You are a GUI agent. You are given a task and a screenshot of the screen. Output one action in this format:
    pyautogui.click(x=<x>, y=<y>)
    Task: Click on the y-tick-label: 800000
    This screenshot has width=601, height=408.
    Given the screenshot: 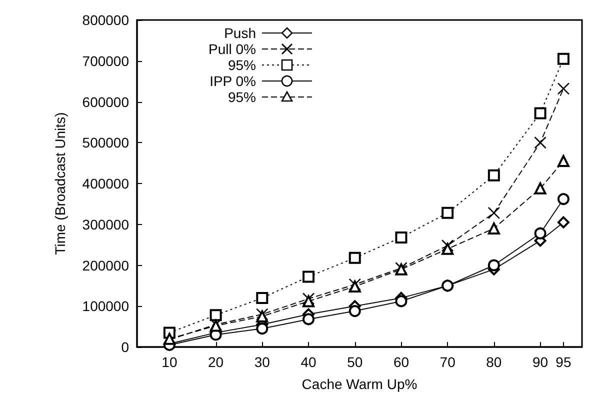 What is the action you would take?
    pyautogui.click(x=106, y=20)
    